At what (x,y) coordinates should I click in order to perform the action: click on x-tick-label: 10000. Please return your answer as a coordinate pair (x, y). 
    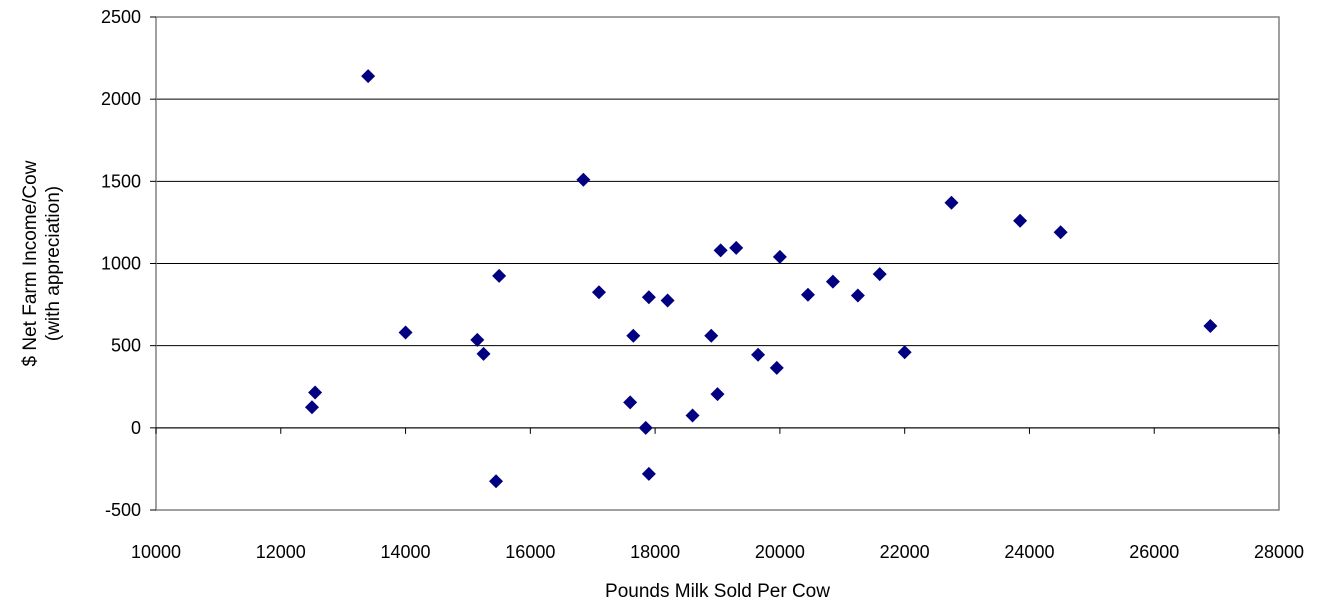
    Looking at the image, I should click on (156, 552).